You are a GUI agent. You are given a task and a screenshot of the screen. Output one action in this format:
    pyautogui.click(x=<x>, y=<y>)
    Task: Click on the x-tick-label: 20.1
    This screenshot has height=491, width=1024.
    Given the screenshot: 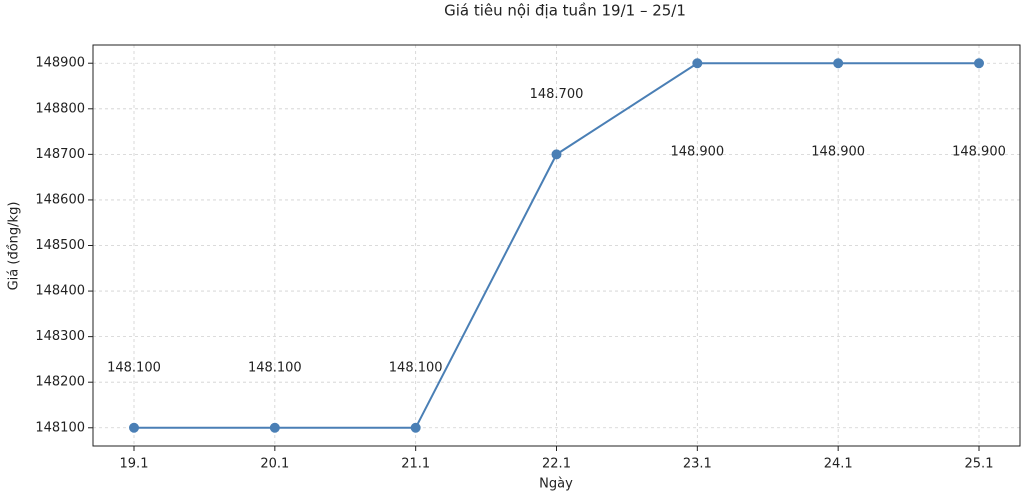 What is the action you would take?
    pyautogui.click(x=274, y=464)
    